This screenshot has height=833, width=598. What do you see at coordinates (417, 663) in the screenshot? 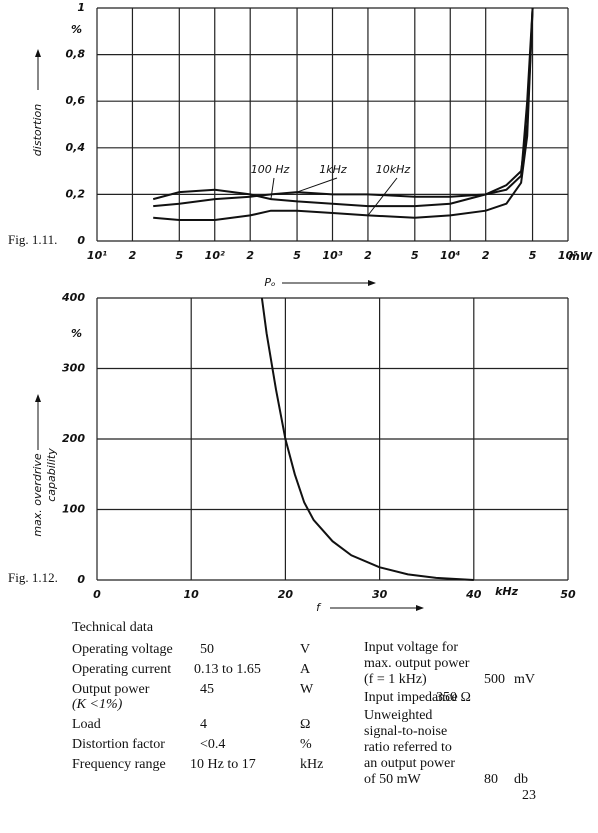
I see `row-label: max. output power` at bounding box center [417, 663].